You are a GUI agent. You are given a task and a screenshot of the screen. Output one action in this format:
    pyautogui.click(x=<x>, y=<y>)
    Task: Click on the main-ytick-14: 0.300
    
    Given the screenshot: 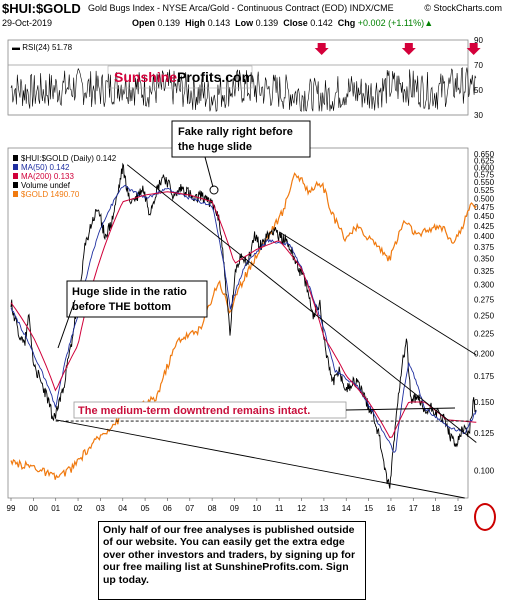 What is the action you would take?
    pyautogui.click(x=484, y=285)
    